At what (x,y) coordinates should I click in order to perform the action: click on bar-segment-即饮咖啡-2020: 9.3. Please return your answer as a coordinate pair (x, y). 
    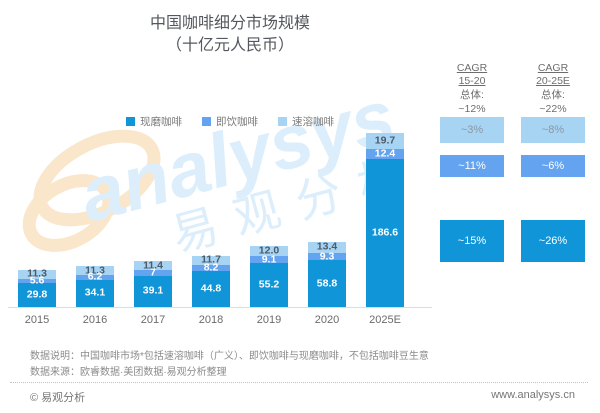
    Looking at the image, I should click on (327, 256).